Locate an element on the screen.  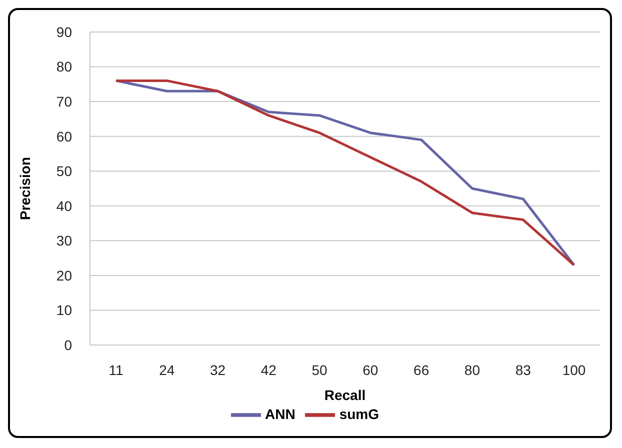
y-tick-label: 70 is located at coordinates (64, 102).